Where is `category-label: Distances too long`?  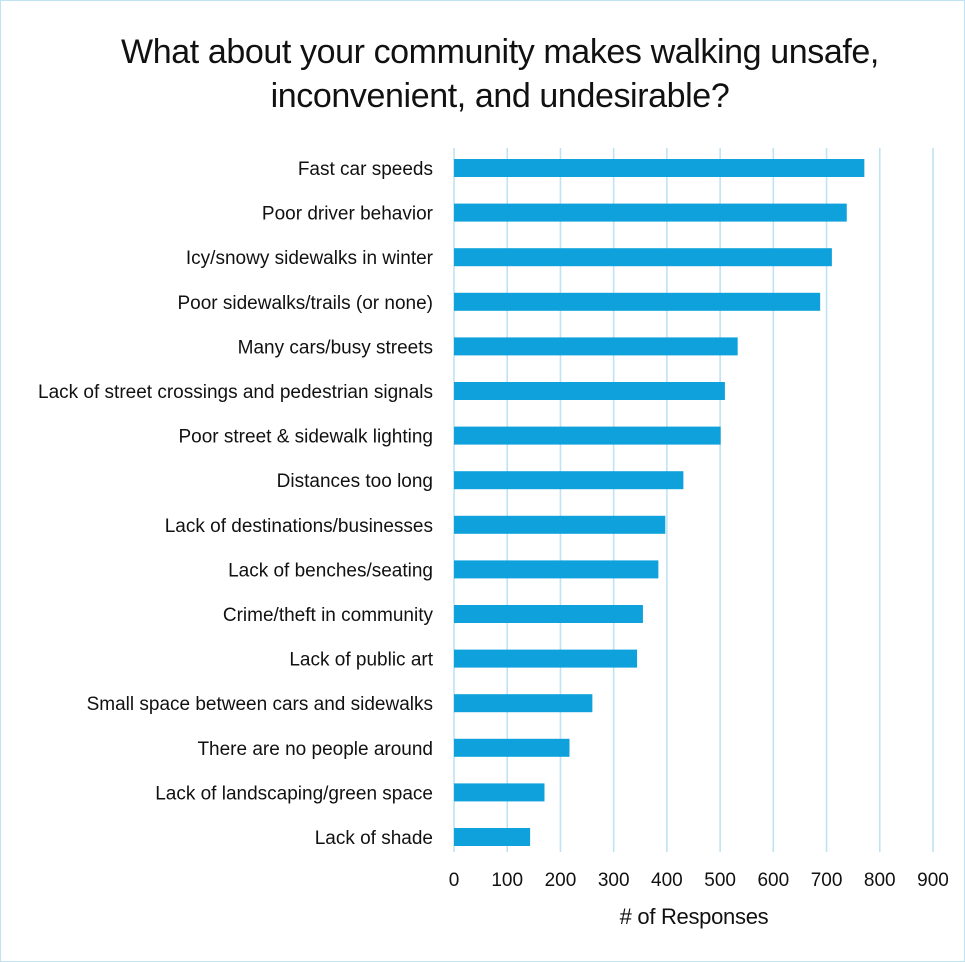 category-label: Distances too long is located at coordinates (355, 481).